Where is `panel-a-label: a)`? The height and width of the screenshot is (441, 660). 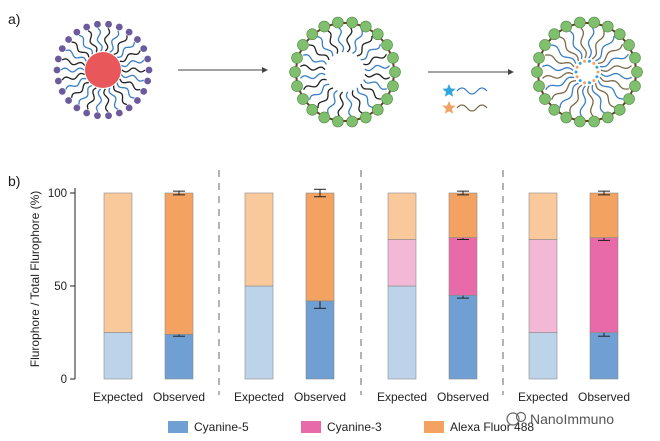
panel-a-label: a) is located at coordinates (14, 19).